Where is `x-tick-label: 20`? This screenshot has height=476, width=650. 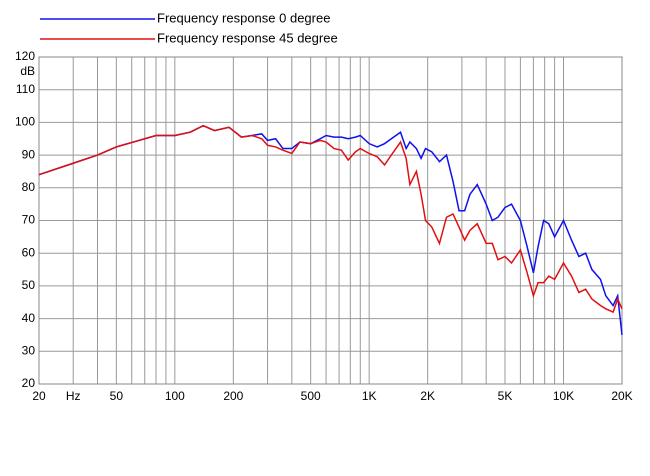
x-tick-label: 20 is located at coordinates (39, 396).